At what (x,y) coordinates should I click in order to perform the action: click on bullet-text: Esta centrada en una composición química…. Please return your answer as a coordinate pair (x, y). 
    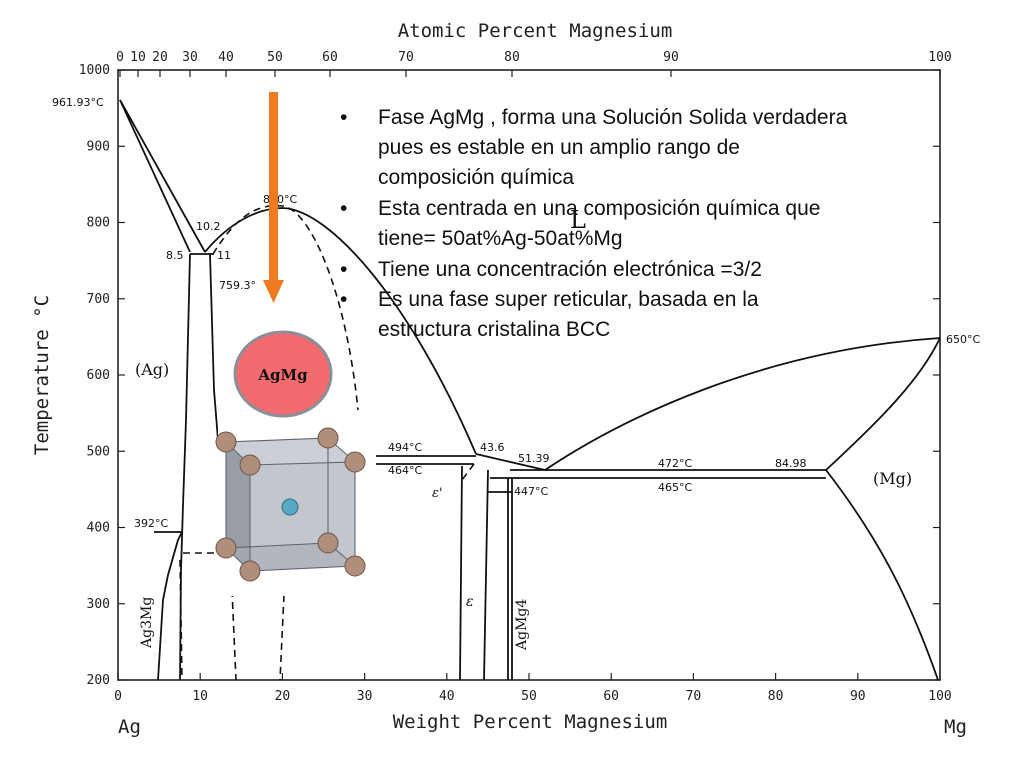
    Looking at the image, I should click on (599, 223).